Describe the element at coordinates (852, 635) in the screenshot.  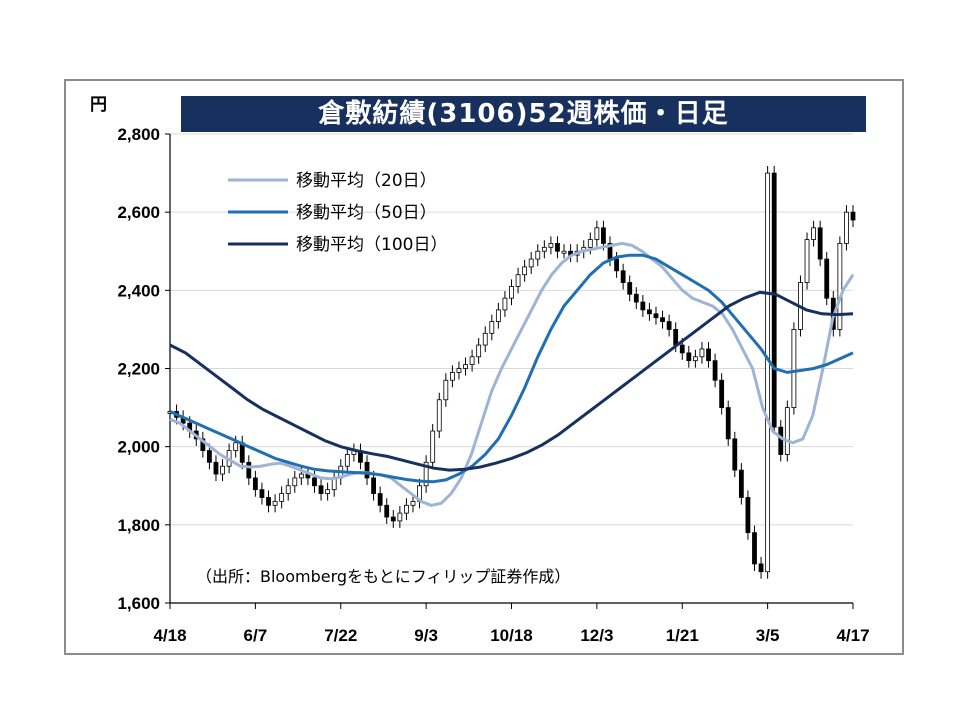
I see `x-tick-label: 4/17` at that location.